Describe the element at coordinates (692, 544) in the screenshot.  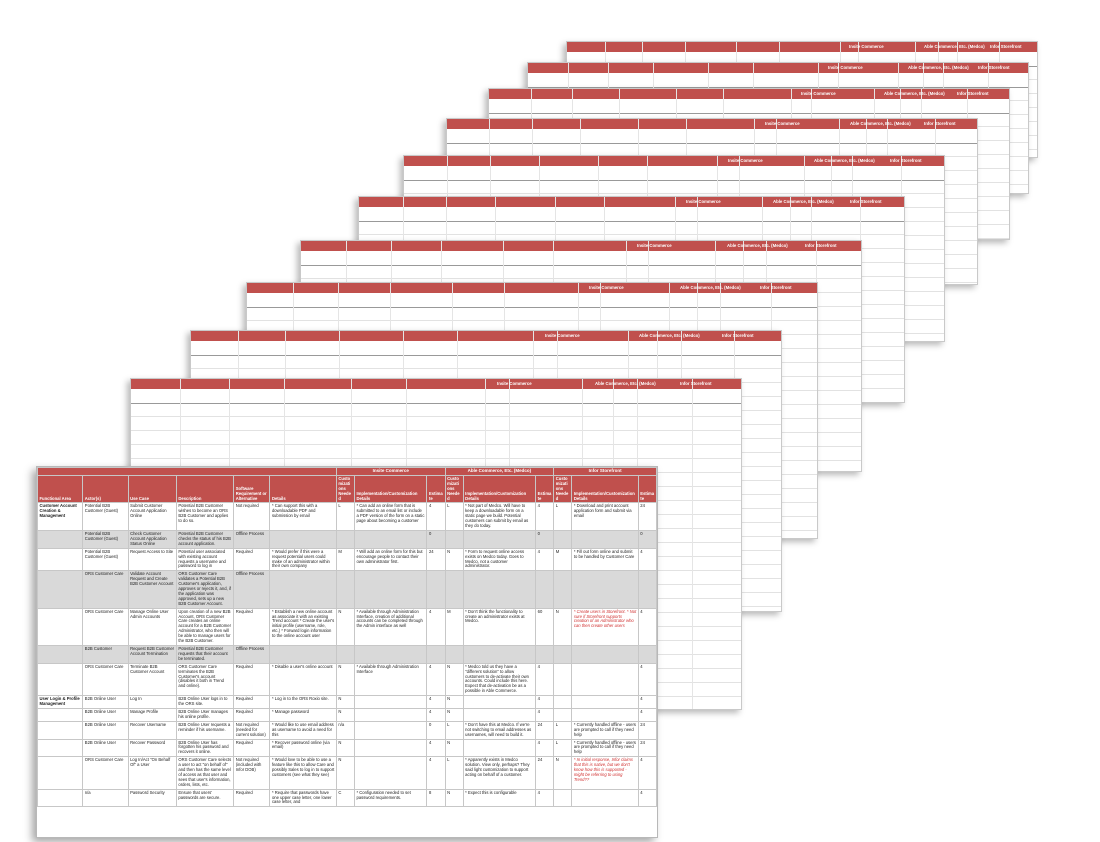
I see `sheet-gridline` at that location.